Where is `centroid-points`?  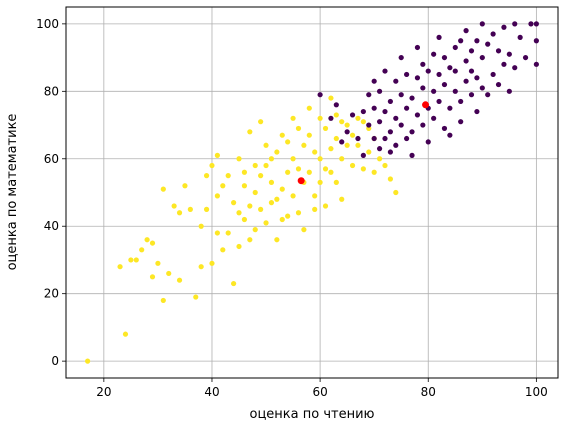
centroid-points is located at coordinates (363, 143).